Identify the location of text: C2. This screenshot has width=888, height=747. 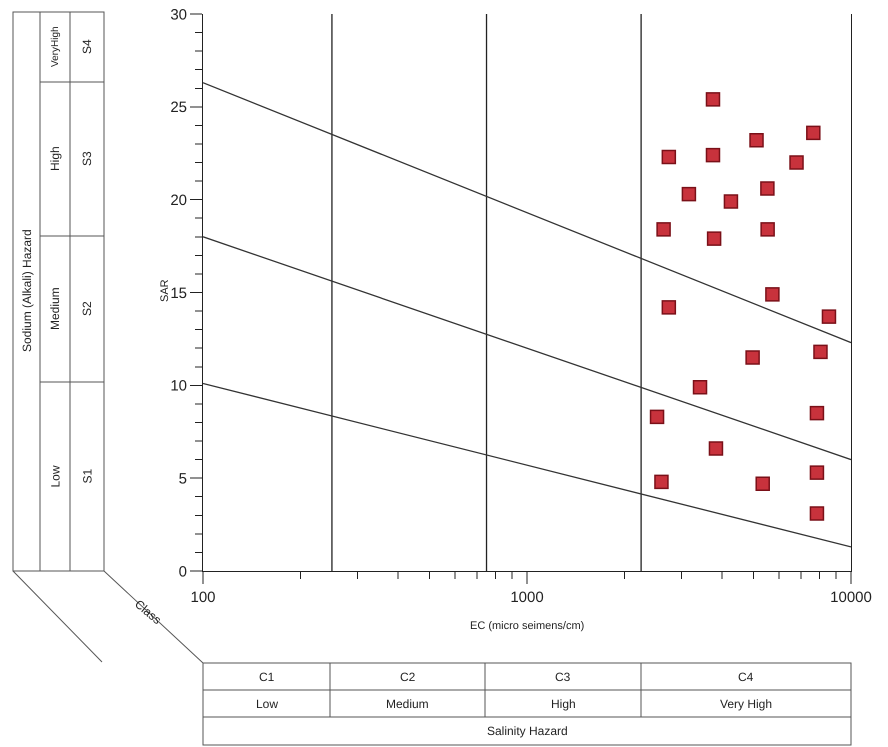
(408, 677).